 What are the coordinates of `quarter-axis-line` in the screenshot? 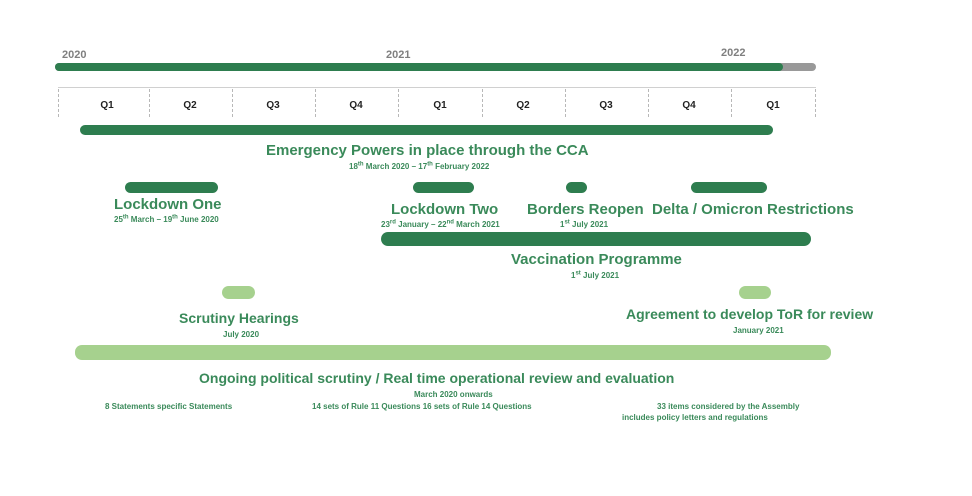 It's located at (437, 87).